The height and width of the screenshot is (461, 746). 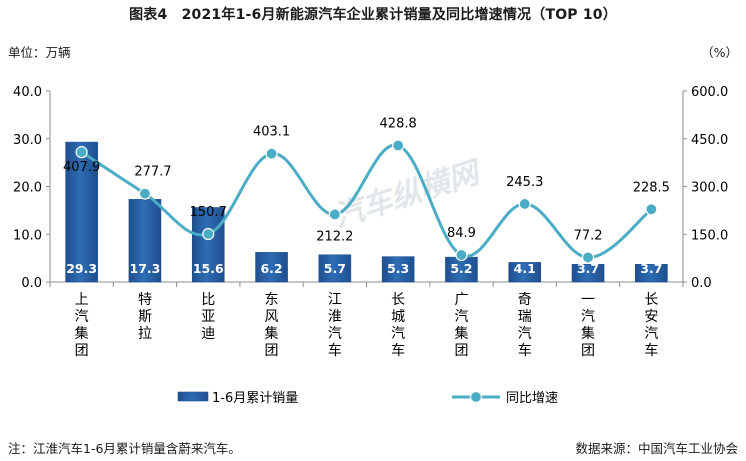 I want to click on x-tick-label: 江淮汽车, so click(x=335, y=325).